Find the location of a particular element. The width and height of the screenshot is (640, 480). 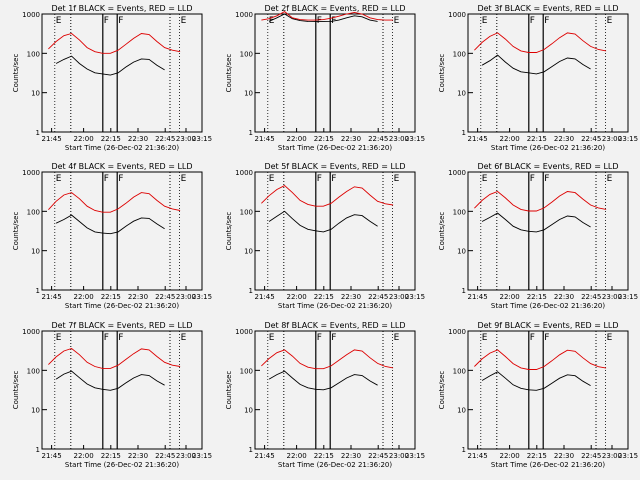

panel-title: Det 3f BLACK = Events, RED = LLD is located at coordinates (547, 8).